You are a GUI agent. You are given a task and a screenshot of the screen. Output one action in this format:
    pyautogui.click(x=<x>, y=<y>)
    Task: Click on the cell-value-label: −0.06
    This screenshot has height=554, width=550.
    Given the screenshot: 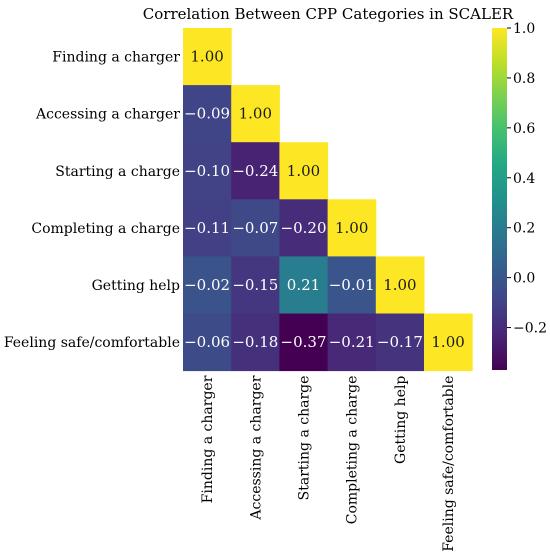 What is the action you would take?
    pyautogui.click(x=207, y=342)
    